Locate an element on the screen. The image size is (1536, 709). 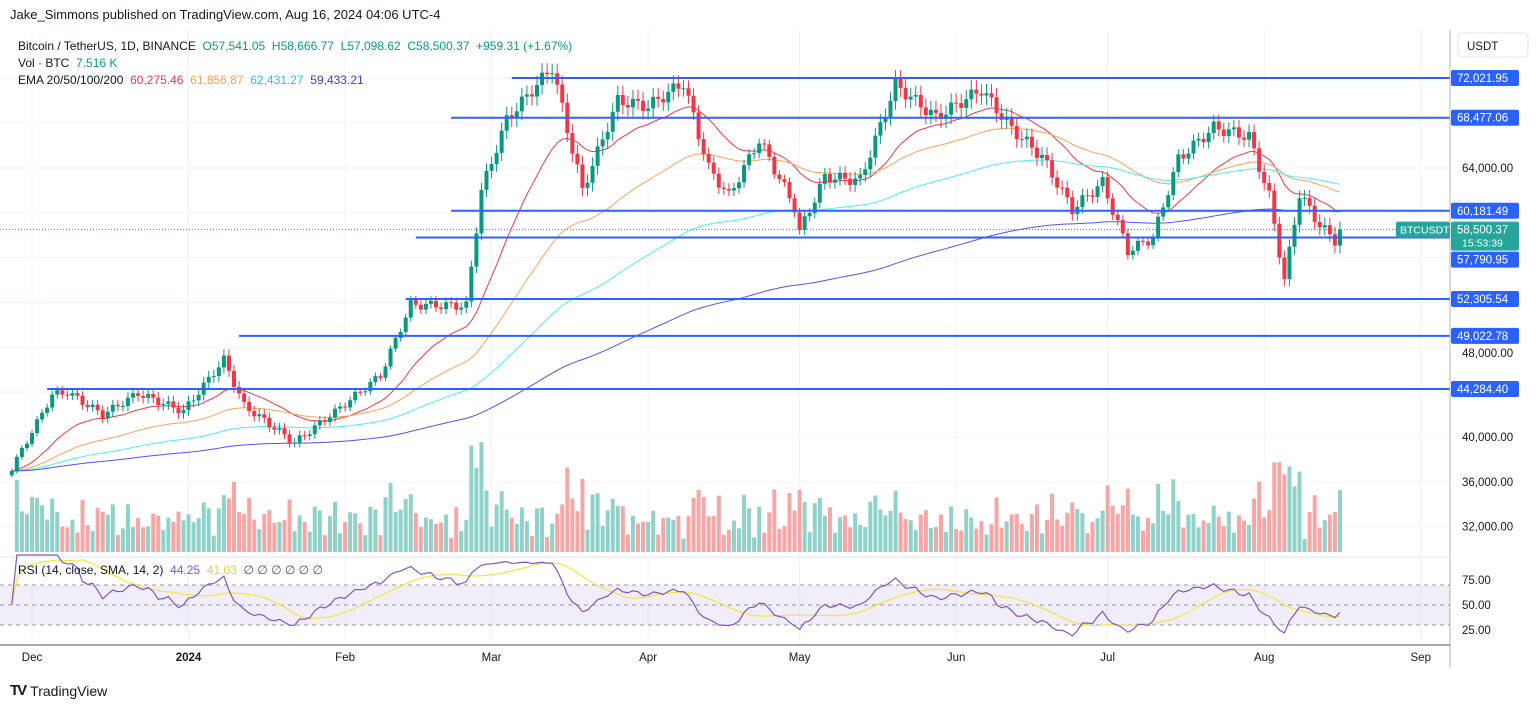
price-tick: 36,000.00 is located at coordinates (1487, 483).